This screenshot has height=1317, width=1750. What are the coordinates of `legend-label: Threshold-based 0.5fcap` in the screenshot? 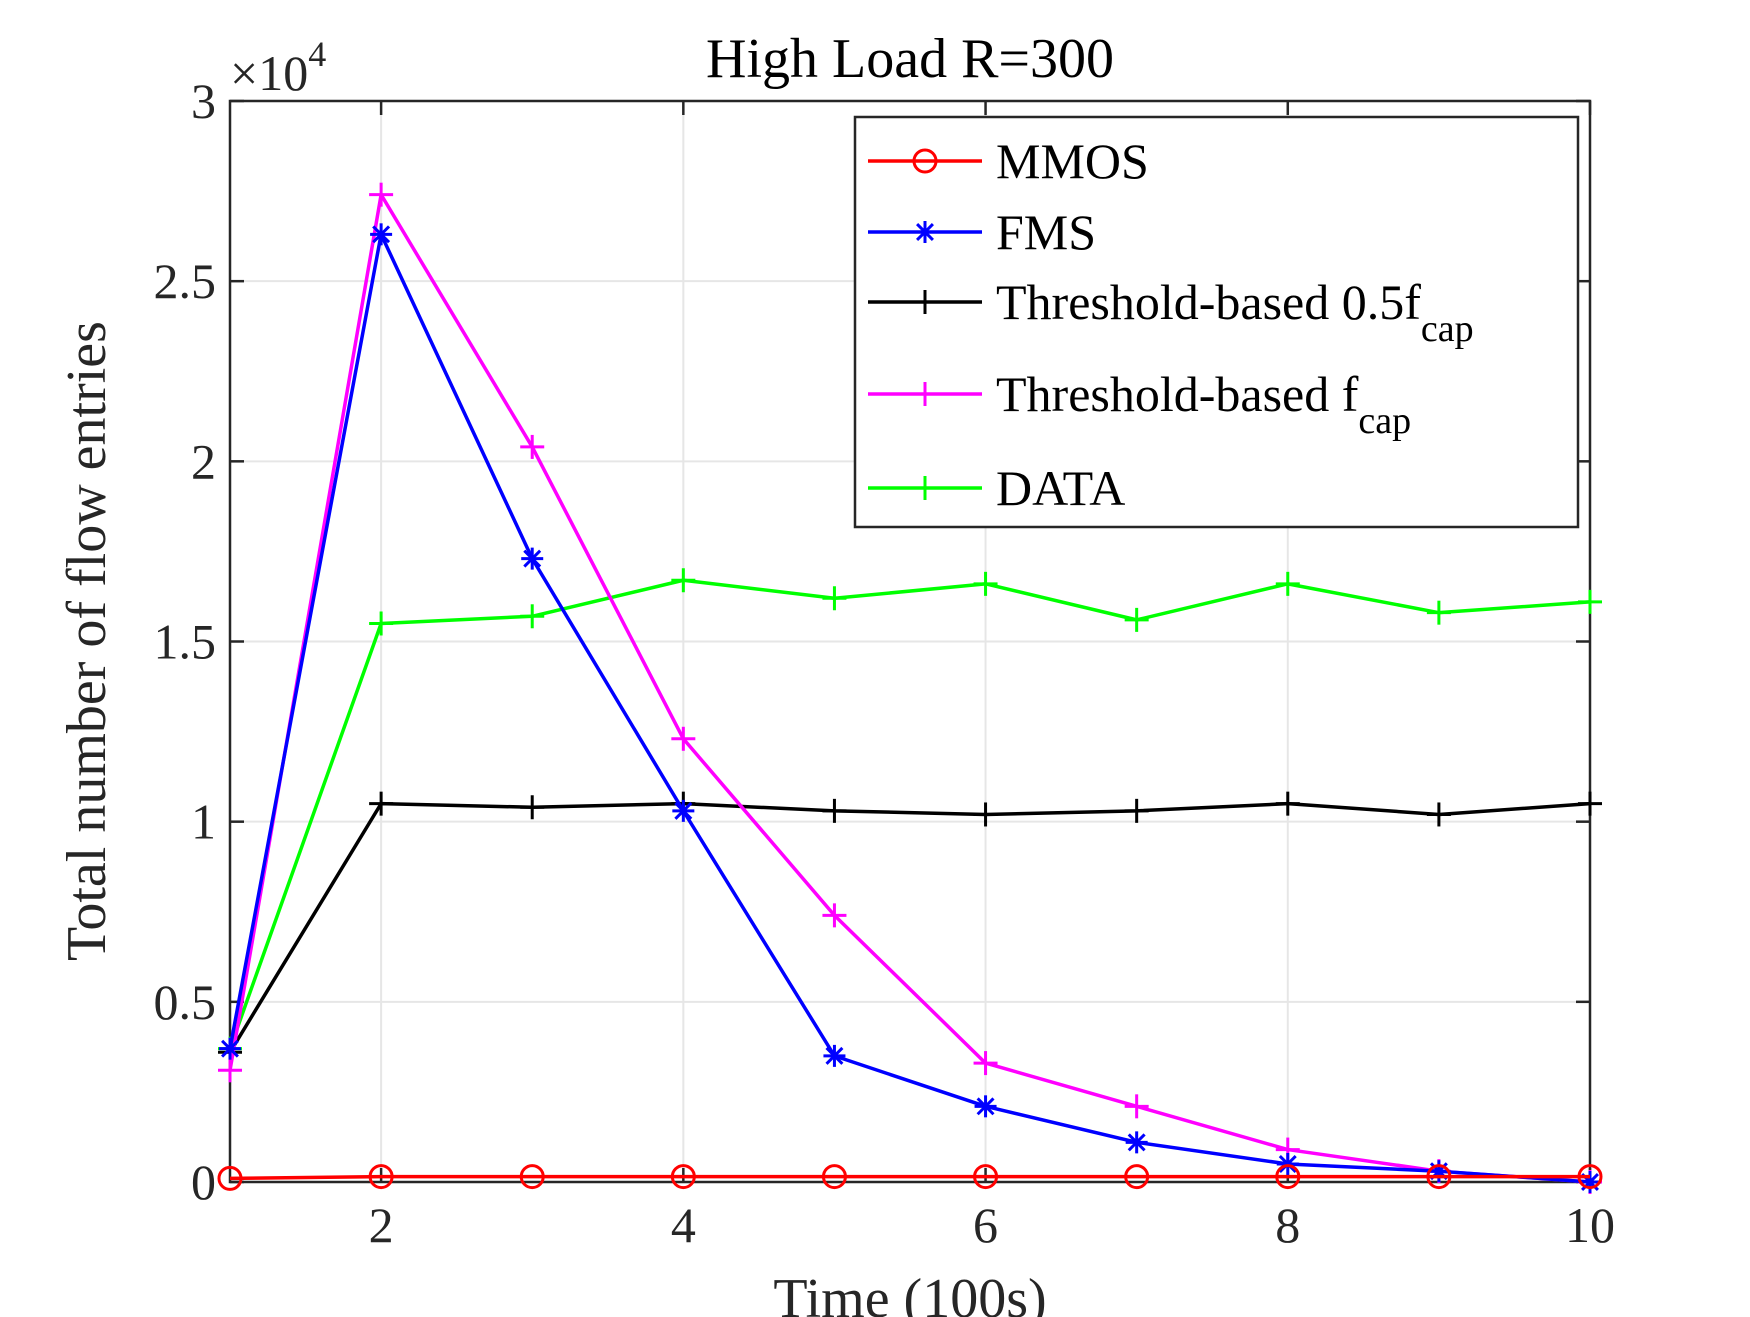 It's located at (1235, 312).